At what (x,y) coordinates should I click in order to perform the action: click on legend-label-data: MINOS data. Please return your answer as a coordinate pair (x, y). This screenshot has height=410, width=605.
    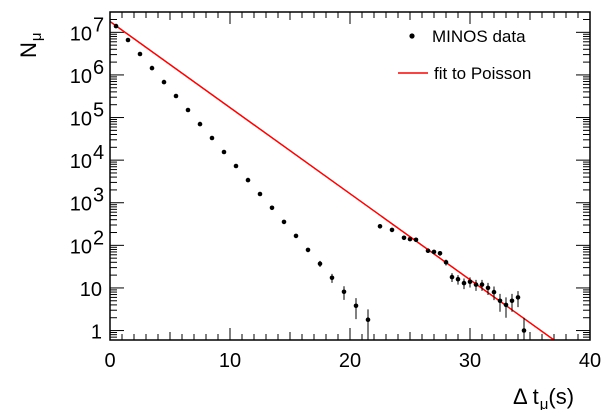
    Looking at the image, I should click on (479, 36).